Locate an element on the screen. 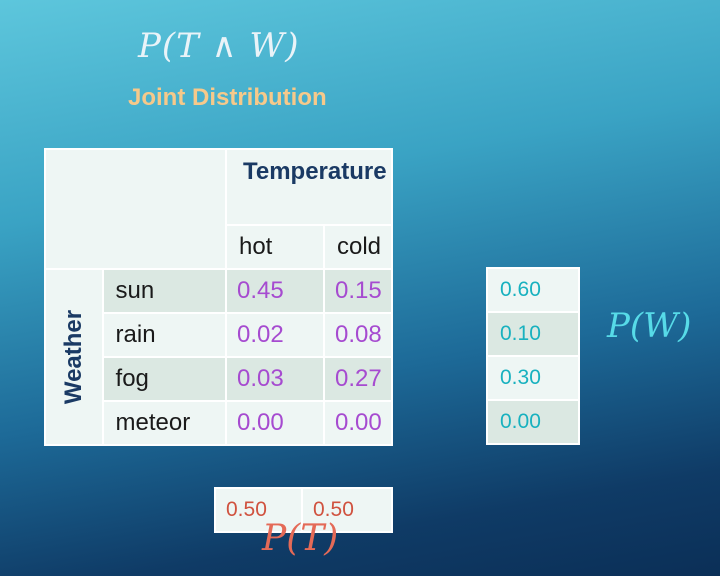 The height and width of the screenshot is (576, 720). row-label-fog: fog is located at coordinates (164, 379).